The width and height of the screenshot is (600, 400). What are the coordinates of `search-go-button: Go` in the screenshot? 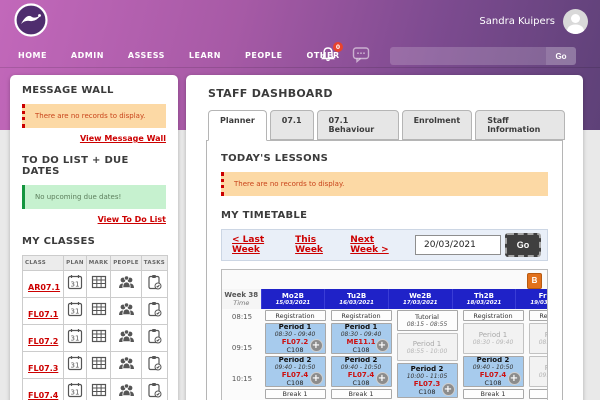 It's located at (561, 56).